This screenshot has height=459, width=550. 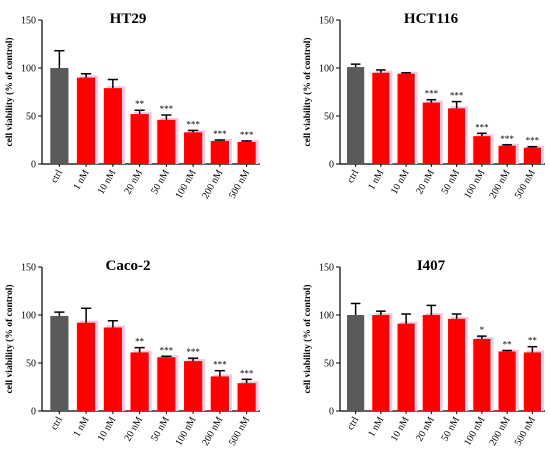 I want to click on chart-title: HCT116, so click(x=431, y=19).